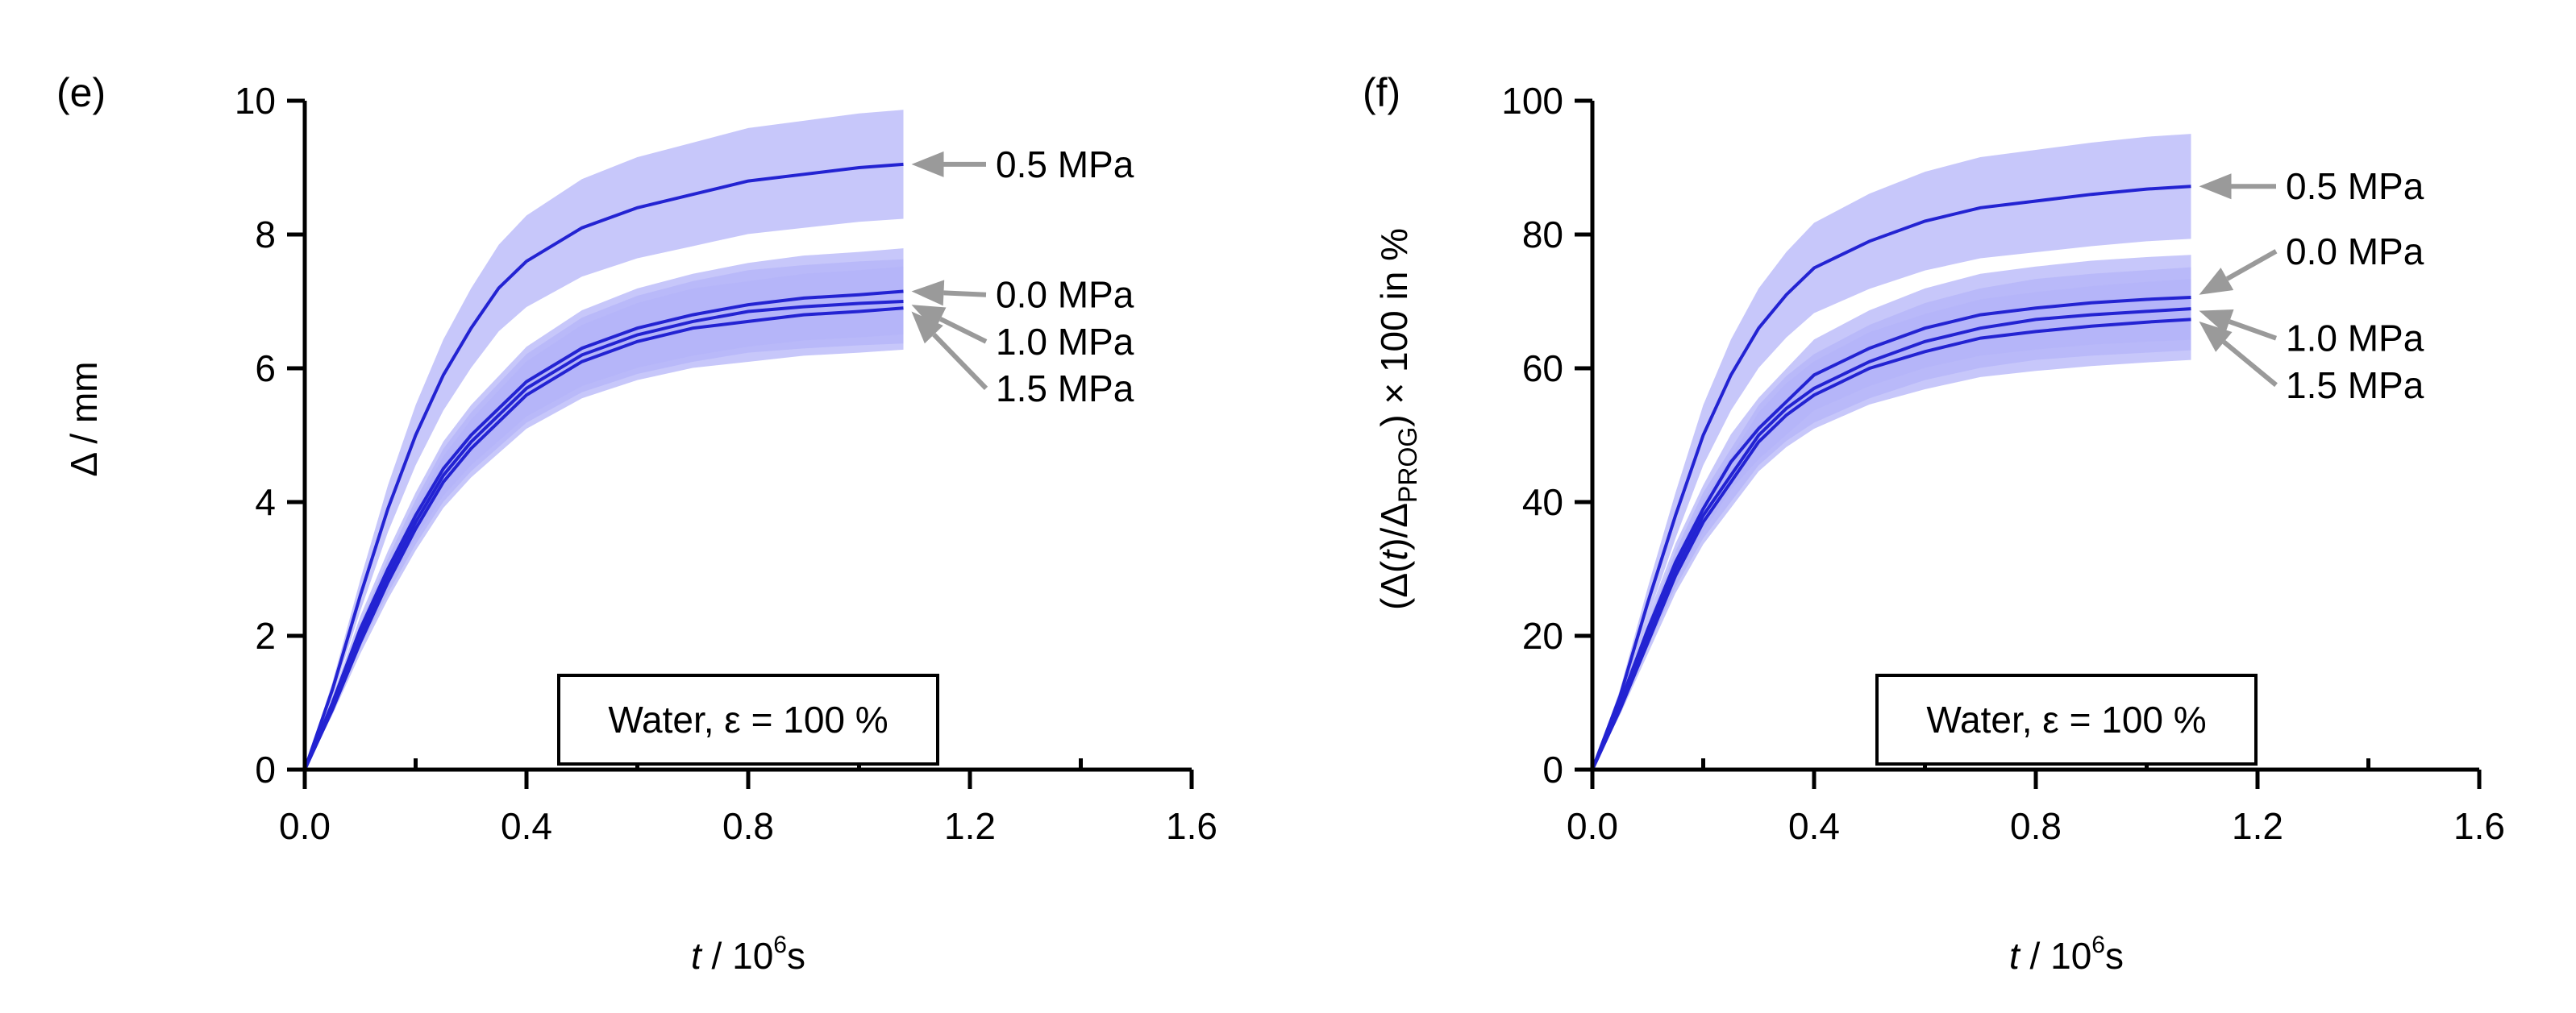 Image resolution: width=2576 pixels, height=1013 pixels. I want to click on panel-label-e: (e), so click(81, 92).